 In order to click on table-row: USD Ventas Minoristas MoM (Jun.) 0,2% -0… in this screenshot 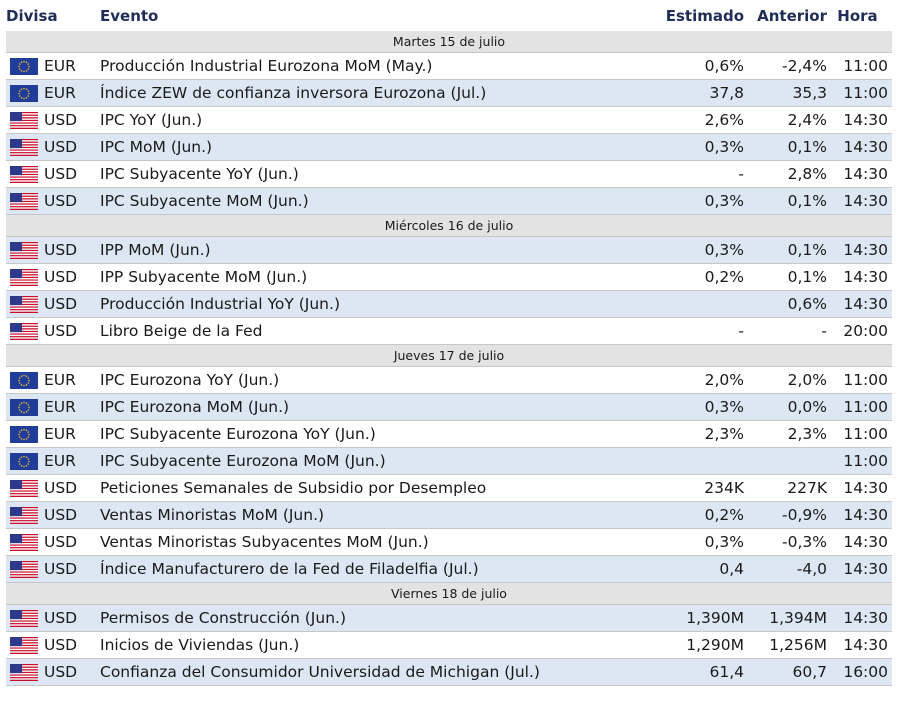, I will do `click(449, 515)`.